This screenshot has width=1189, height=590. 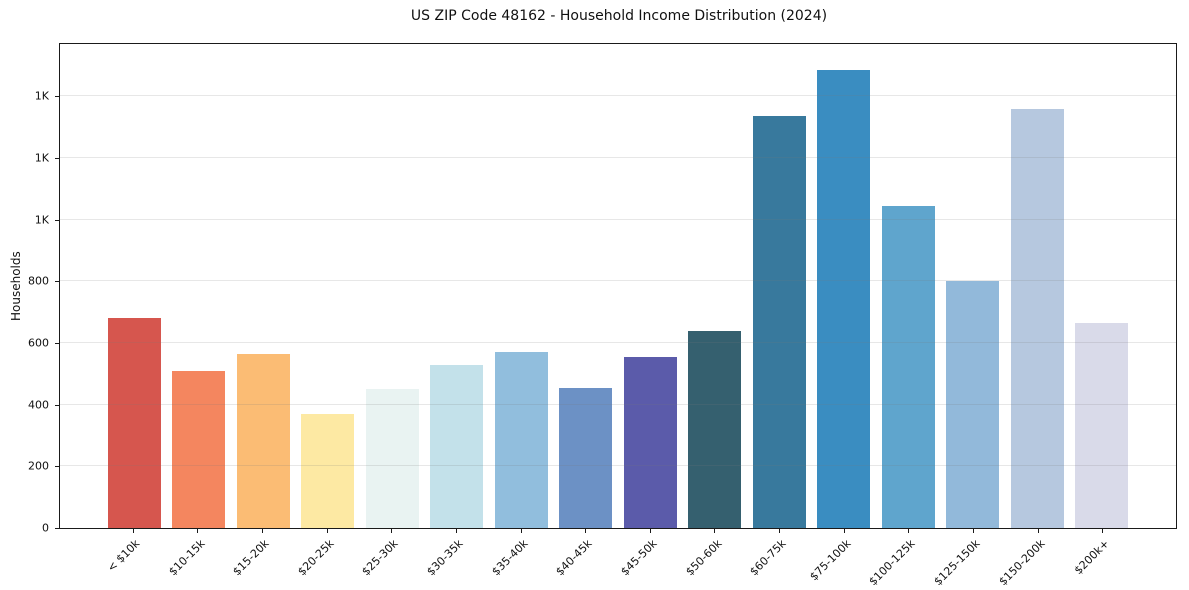 I want to click on y-tick-label: 600, so click(x=38, y=343).